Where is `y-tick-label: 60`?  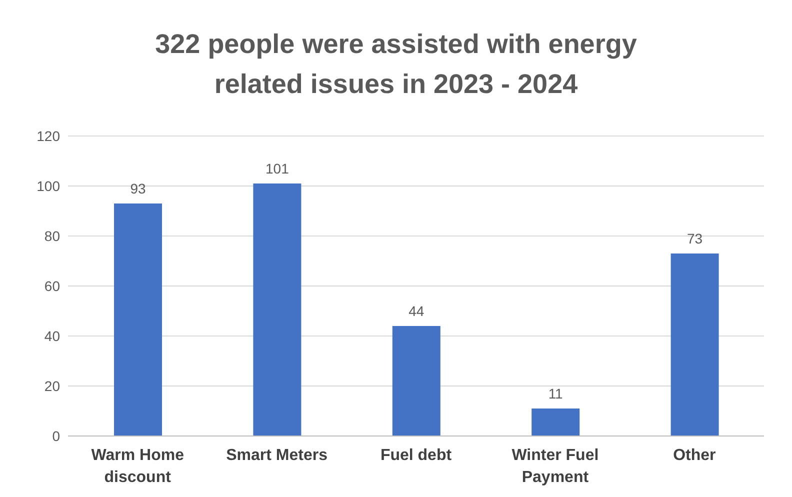
y-tick-label: 60 is located at coordinates (52, 286).